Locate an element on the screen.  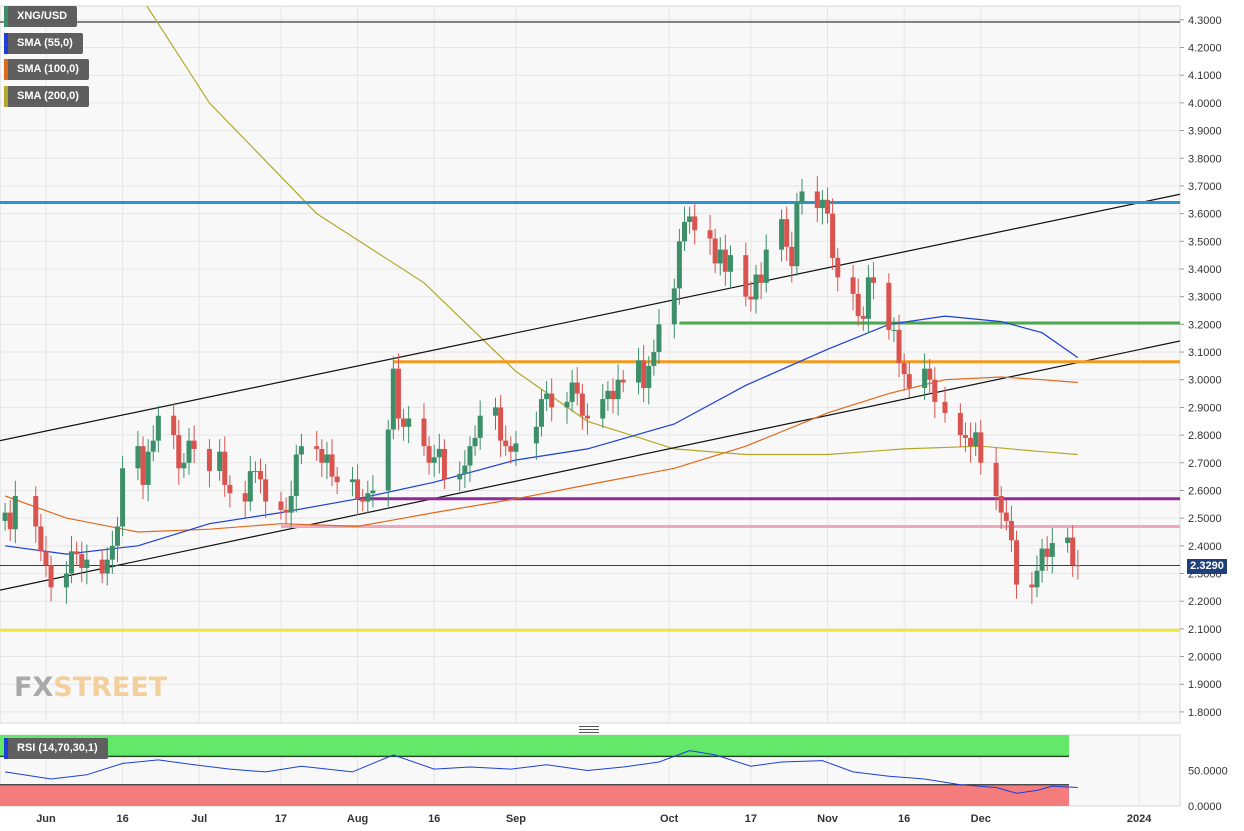
legend-sma-200: SMA (200,0) is located at coordinates (46, 96).